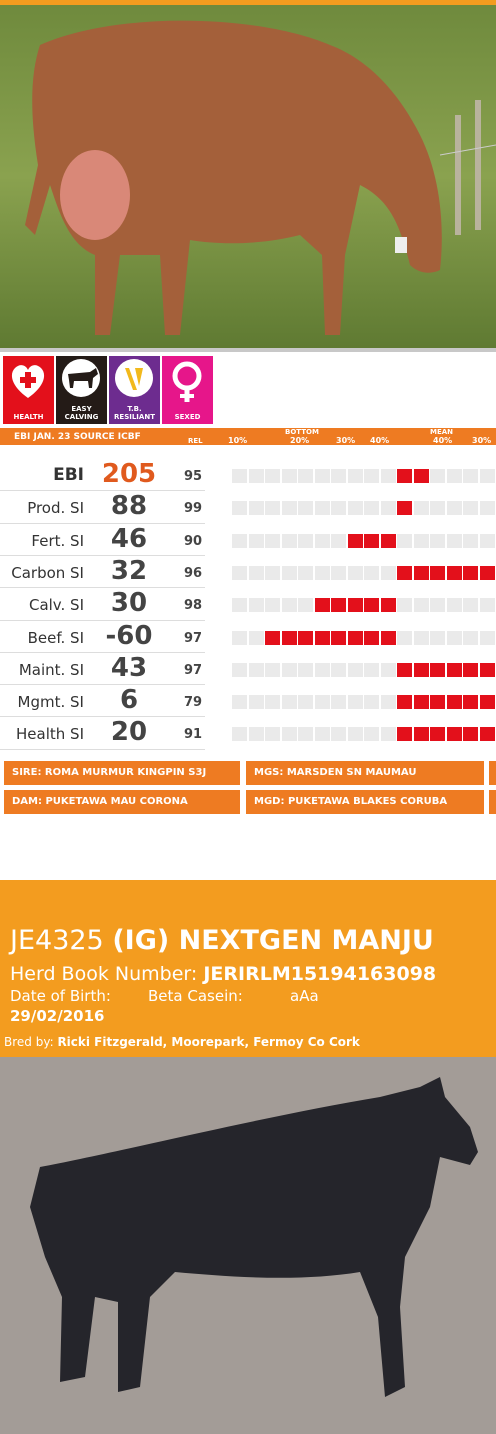  I want to click on table-header, so click(248, 436).